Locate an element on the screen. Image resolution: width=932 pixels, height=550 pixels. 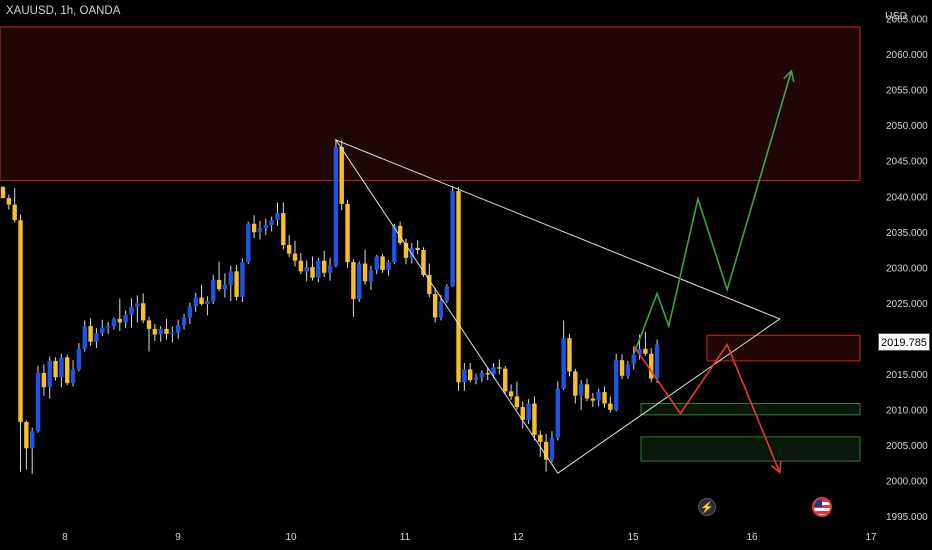
bearish-projection is located at coordinates (707, 407).